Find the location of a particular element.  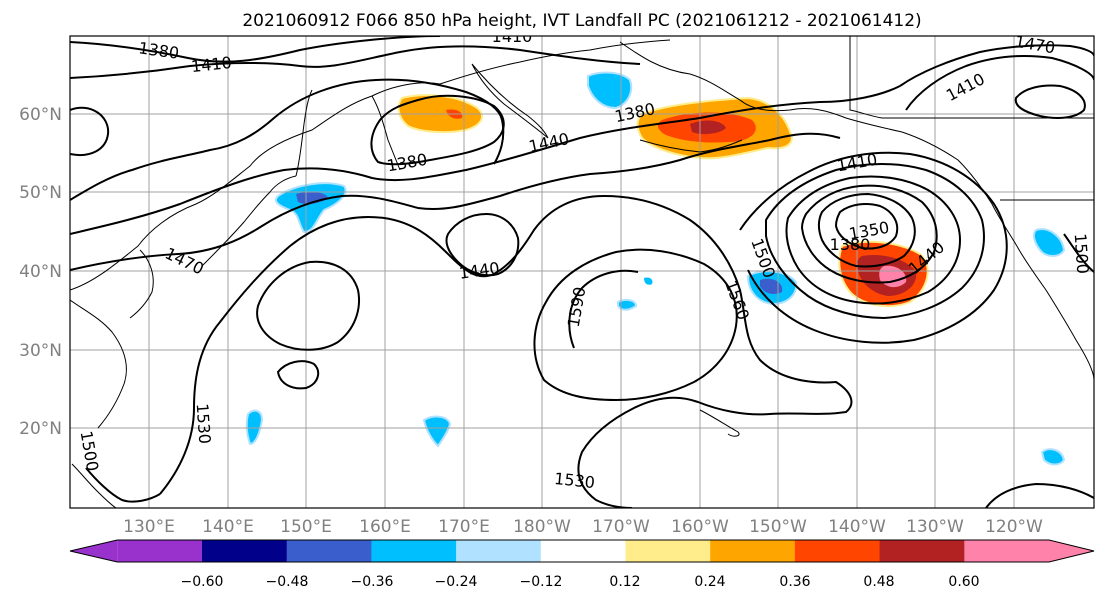

ivt-negative-california is located at coordinates (1049, 242).